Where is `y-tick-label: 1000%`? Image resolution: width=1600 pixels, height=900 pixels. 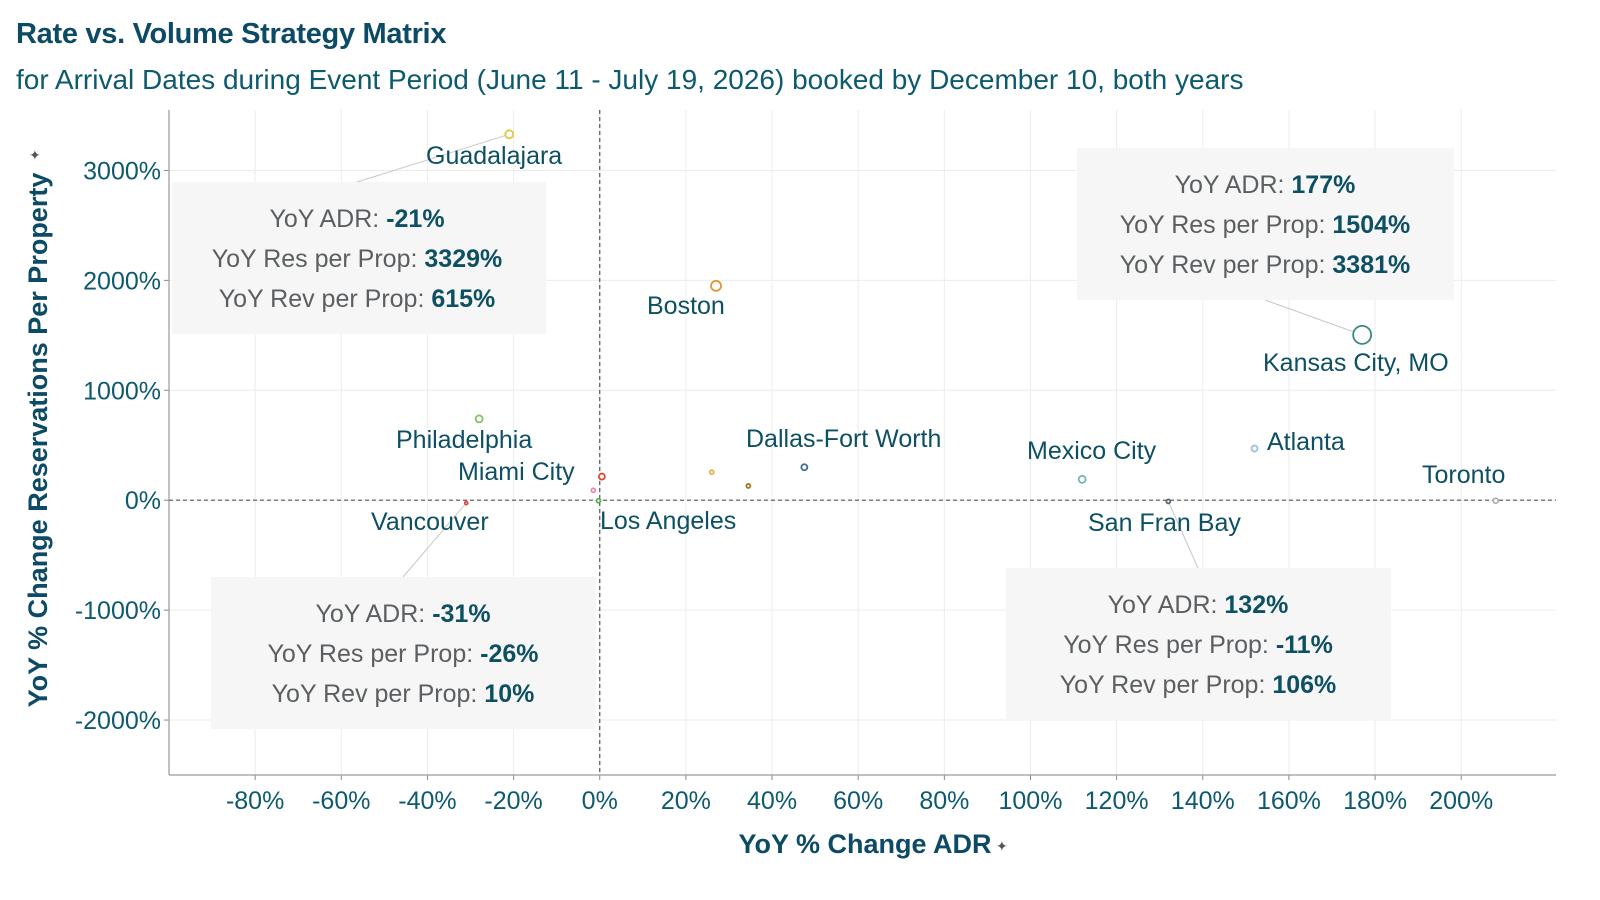
y-tick-label: 1000% is located at coordinates (122, 391).